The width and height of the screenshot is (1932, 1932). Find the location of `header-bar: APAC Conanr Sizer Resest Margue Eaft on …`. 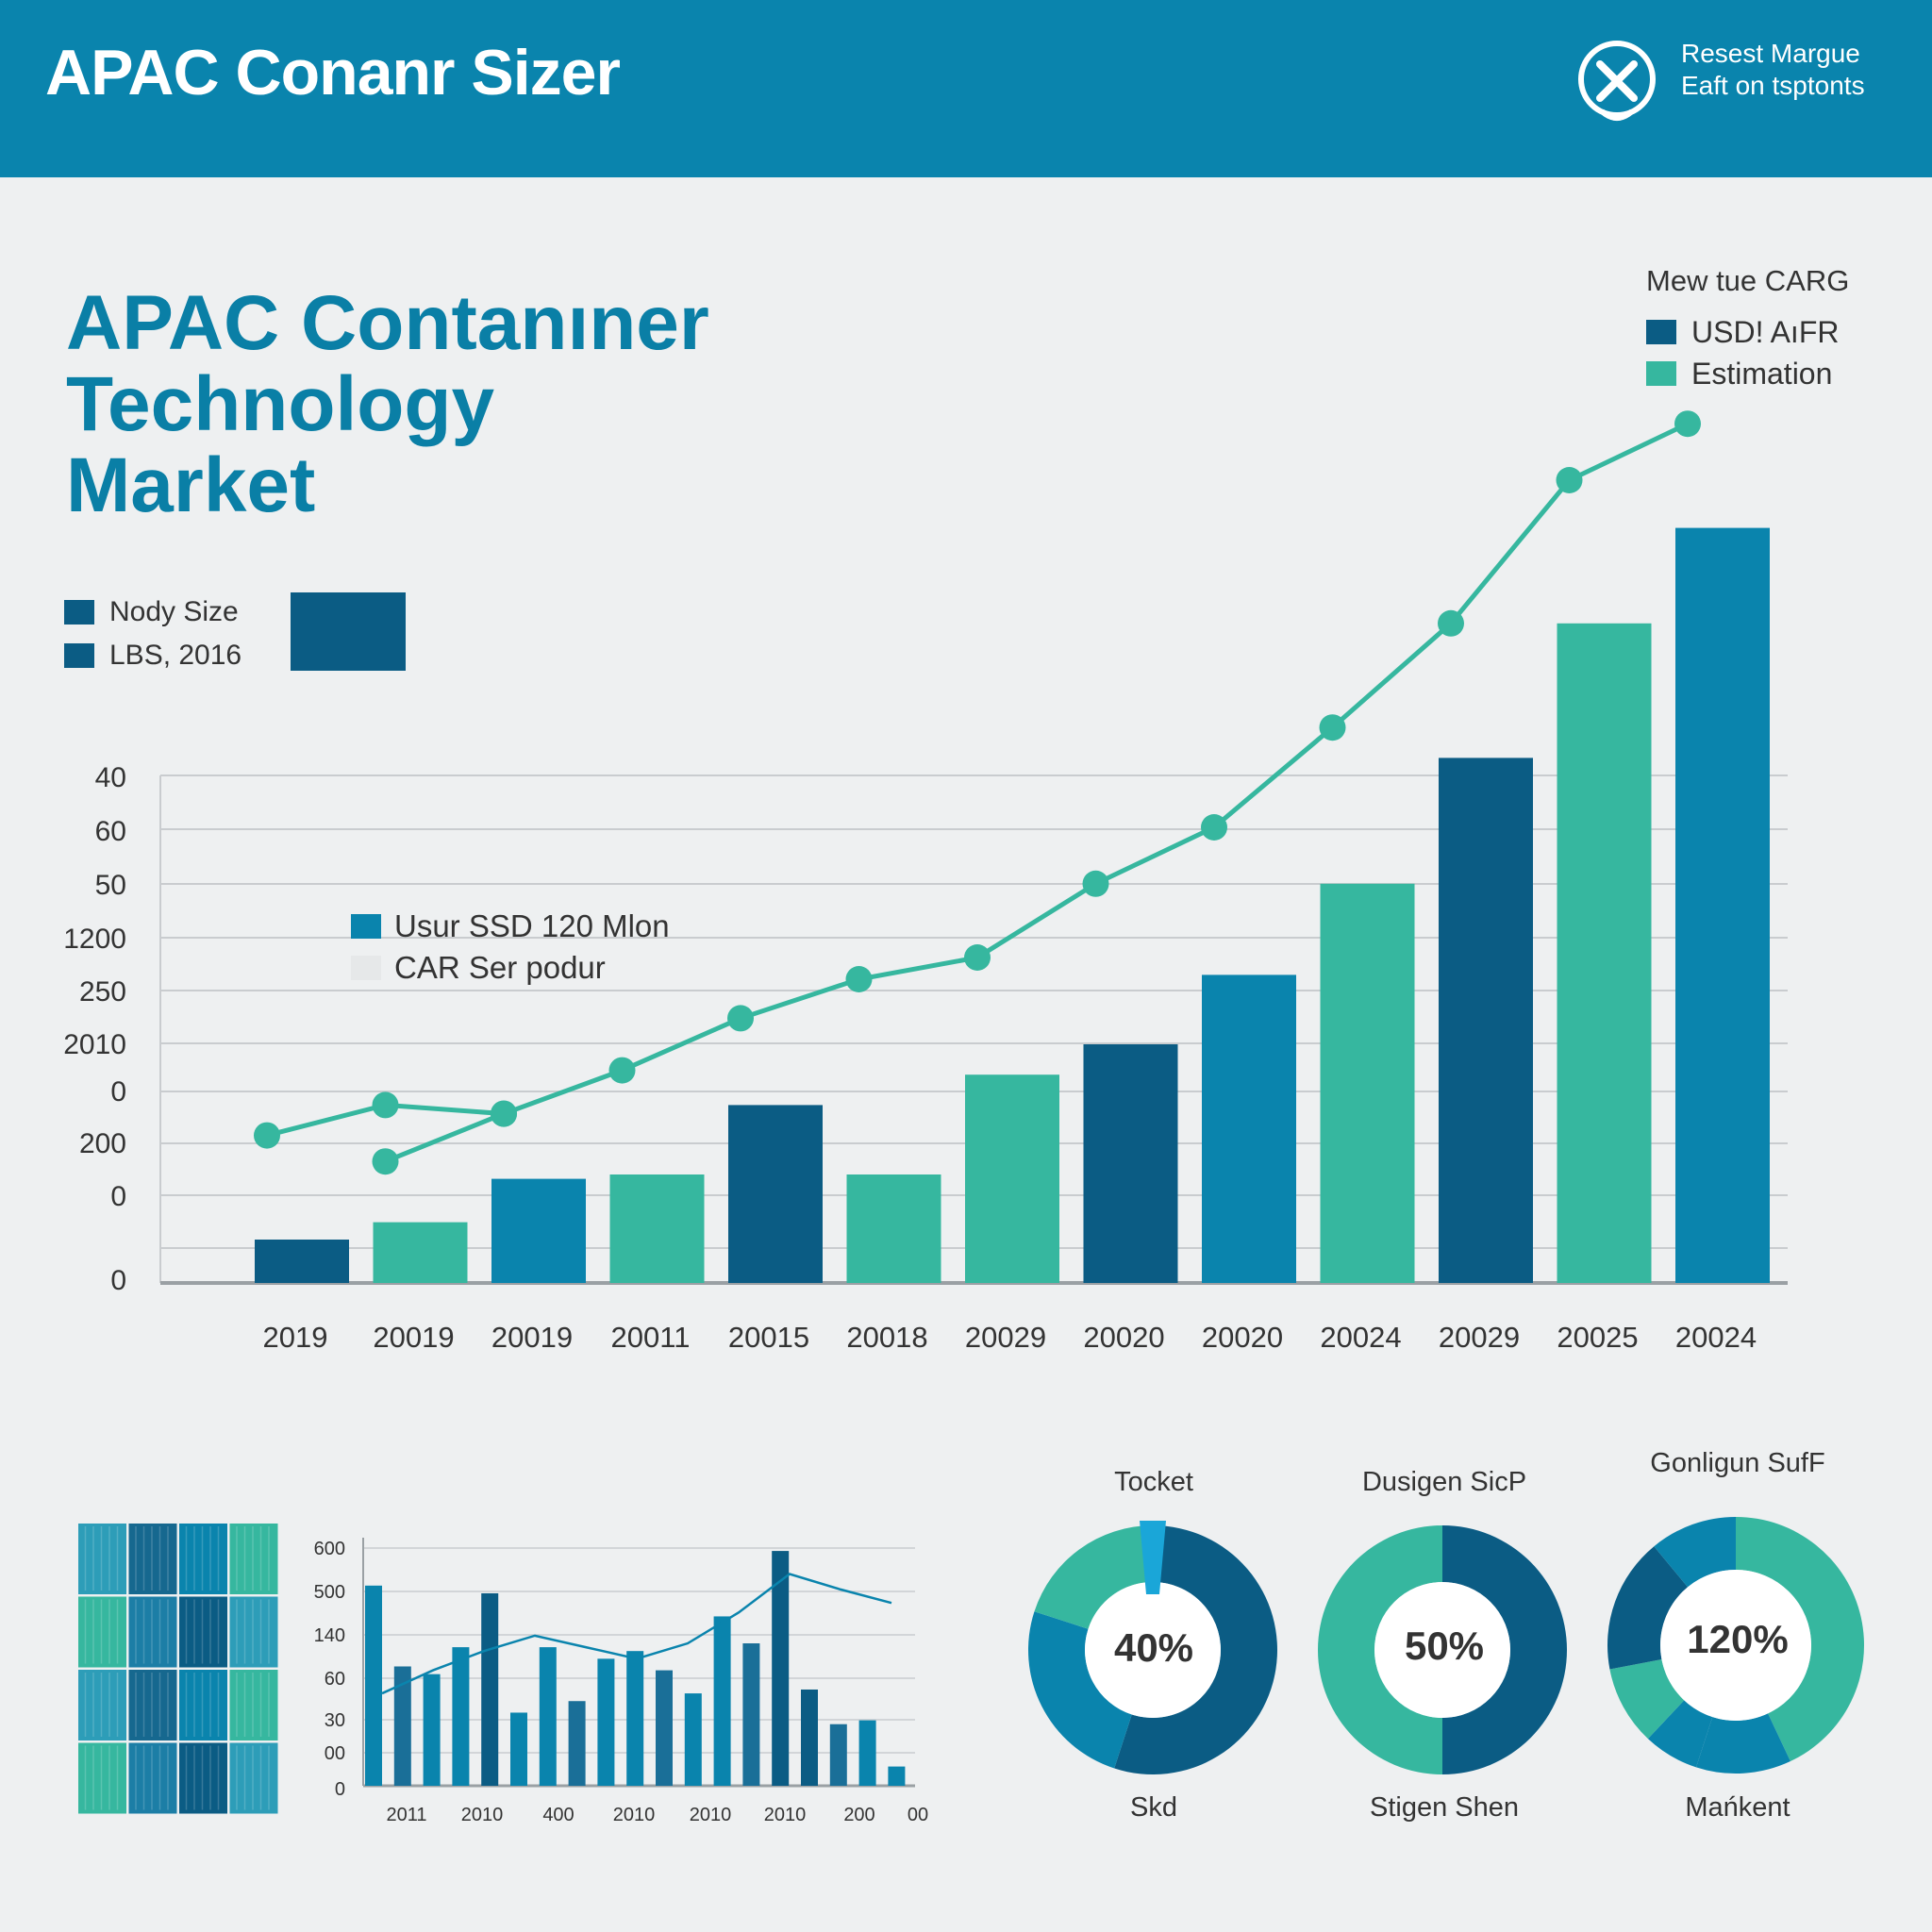

header-bar: APAC Conanr Sizer Resest Margue Eaft on … is located at coordinates (966, 88).